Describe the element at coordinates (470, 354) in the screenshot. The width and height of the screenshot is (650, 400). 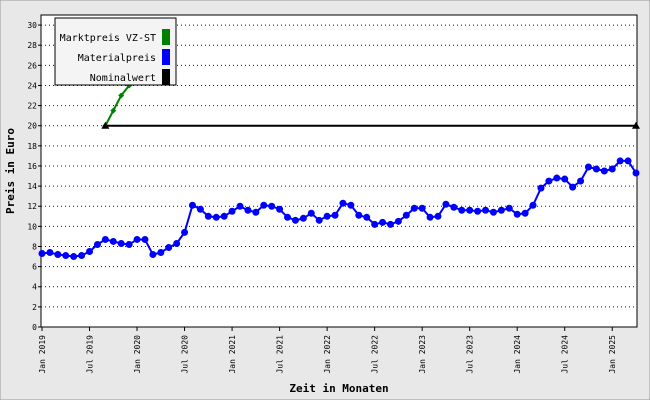
I see `x-tick-label: Jul 2023` at that location.